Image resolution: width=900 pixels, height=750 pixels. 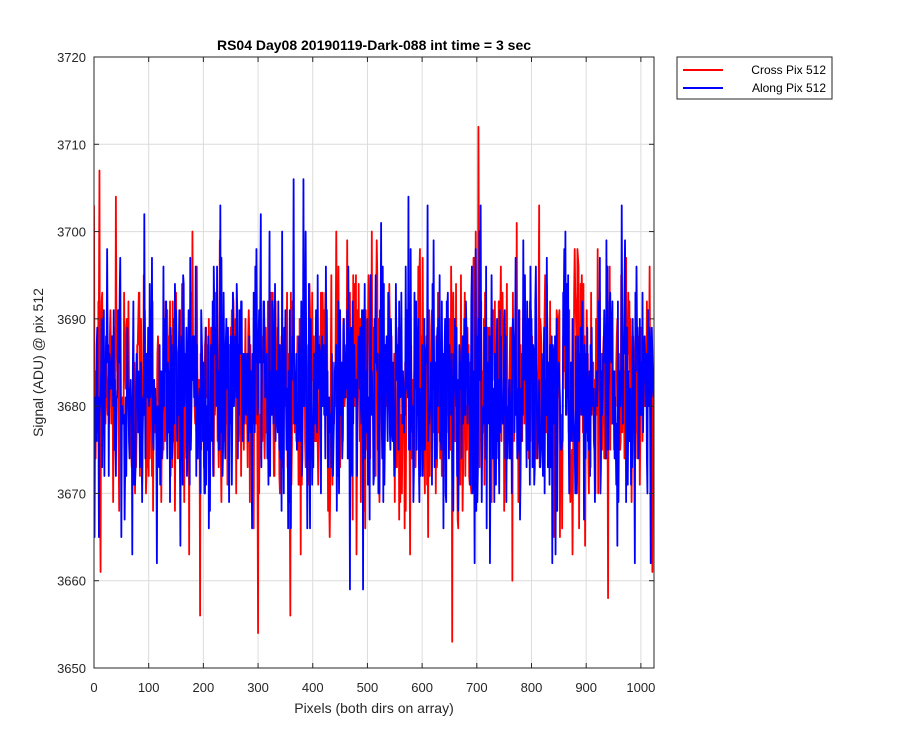 What do you see at coordinates (374, 708) in the screenshot?
I see `x-axis-label: Pixels (both dirs on array)` at bounding box center [374, 708].